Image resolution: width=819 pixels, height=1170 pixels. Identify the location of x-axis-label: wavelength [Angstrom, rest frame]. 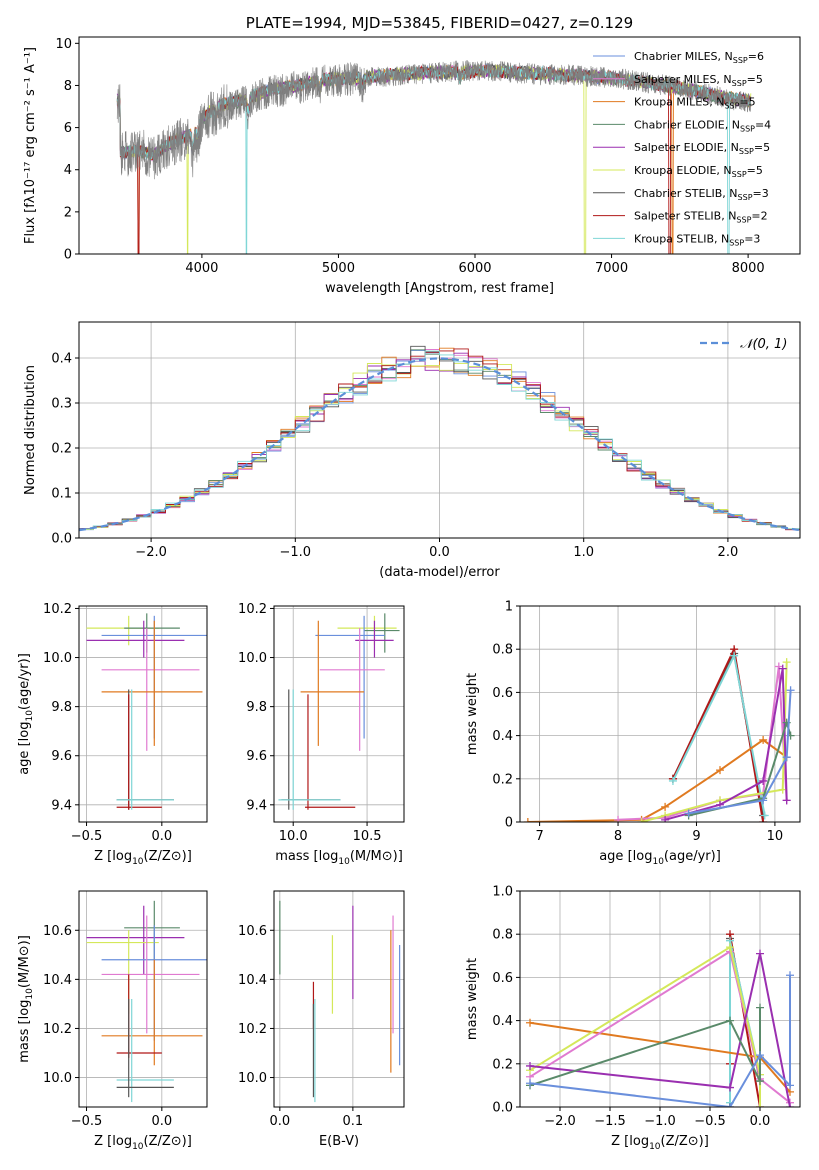
(439, 288).